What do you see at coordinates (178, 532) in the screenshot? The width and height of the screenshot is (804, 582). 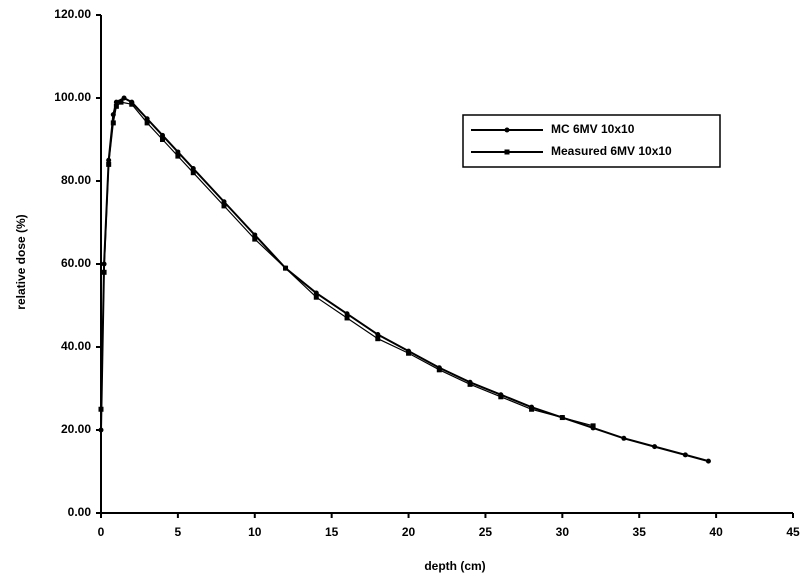 I see `x-tick-label: 5` at bounding box center [178, 532].